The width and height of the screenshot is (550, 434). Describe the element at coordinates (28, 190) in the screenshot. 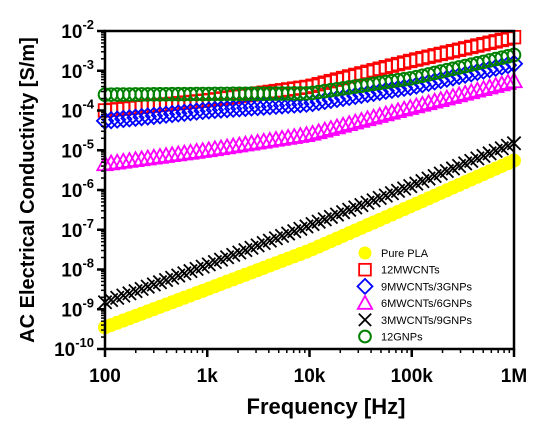

I see `y-axis-title: AC Electrical Conductivity [S/m]` at that location.